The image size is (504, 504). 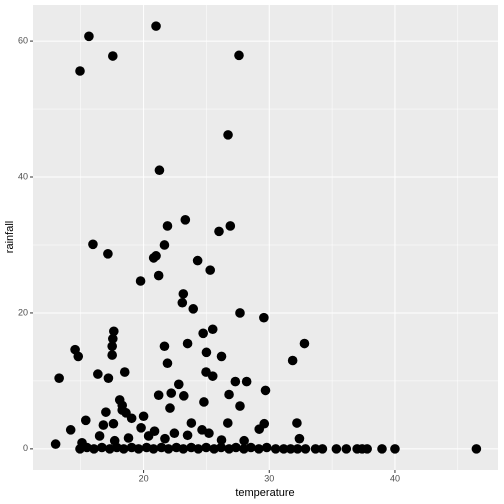 What do you see at coordinates (144, 478) in the screenshot?
I see `x-tick-label: 20` at bounding box center [144, 478].